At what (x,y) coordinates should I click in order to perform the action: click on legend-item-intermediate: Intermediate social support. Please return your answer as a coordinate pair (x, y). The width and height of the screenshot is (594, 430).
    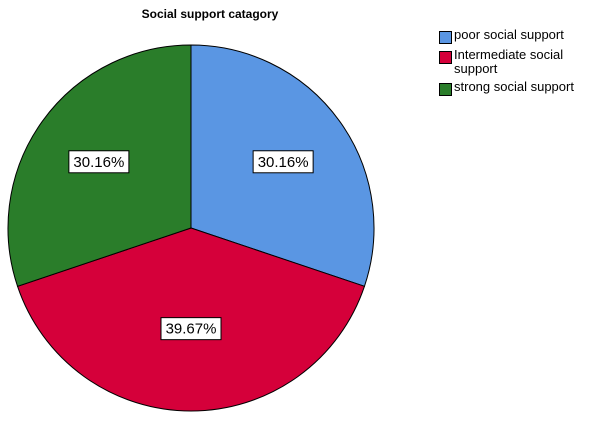
    Looking at the image, I should click on (514, 62).